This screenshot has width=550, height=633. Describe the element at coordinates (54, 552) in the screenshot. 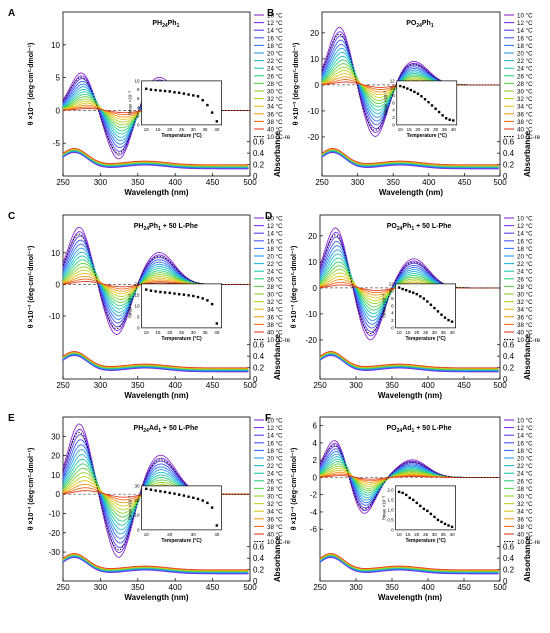

I see `y-tick-label: -30` at that location.